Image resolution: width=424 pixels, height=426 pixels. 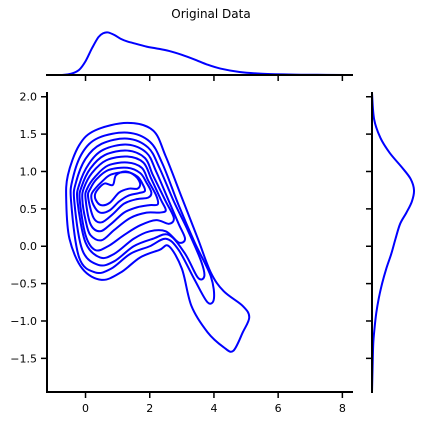 I want to click on right-marginal-density, so click(x=393, y=242).